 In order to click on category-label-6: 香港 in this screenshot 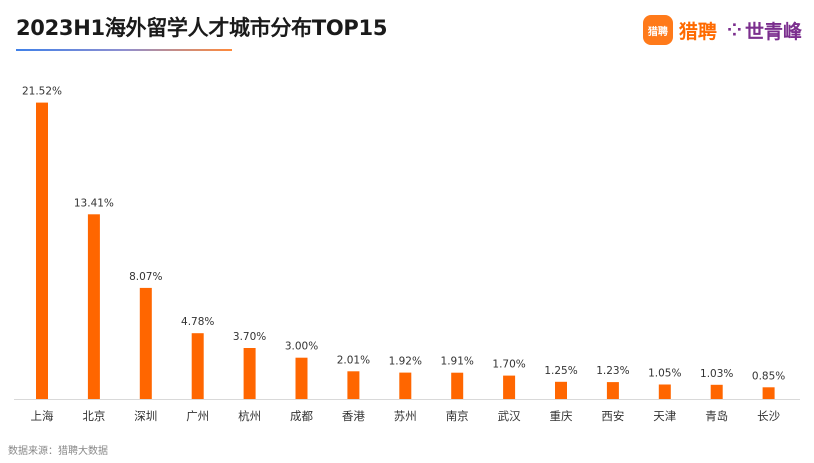, I will do `click(353, 416)`.